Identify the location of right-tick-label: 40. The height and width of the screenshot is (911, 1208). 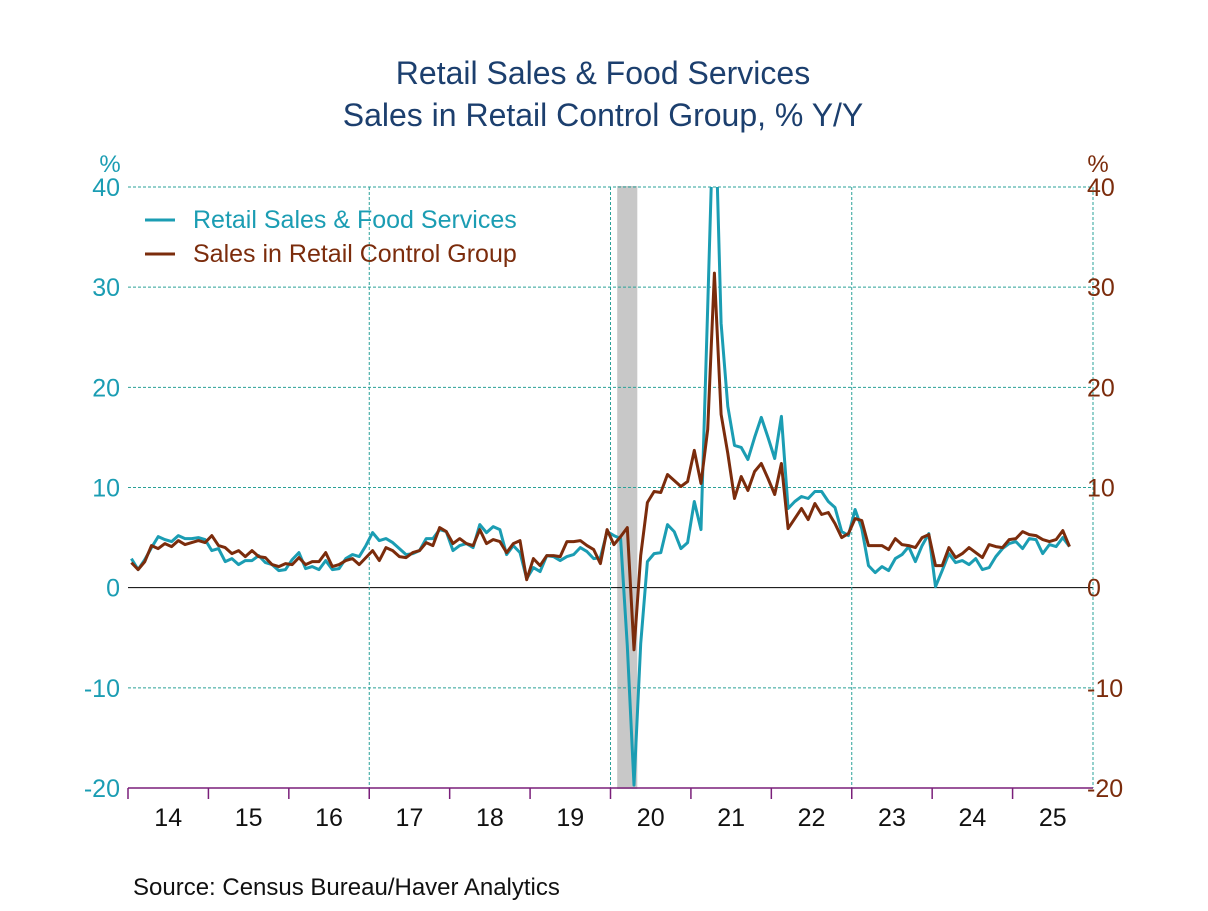
(1101, 188).